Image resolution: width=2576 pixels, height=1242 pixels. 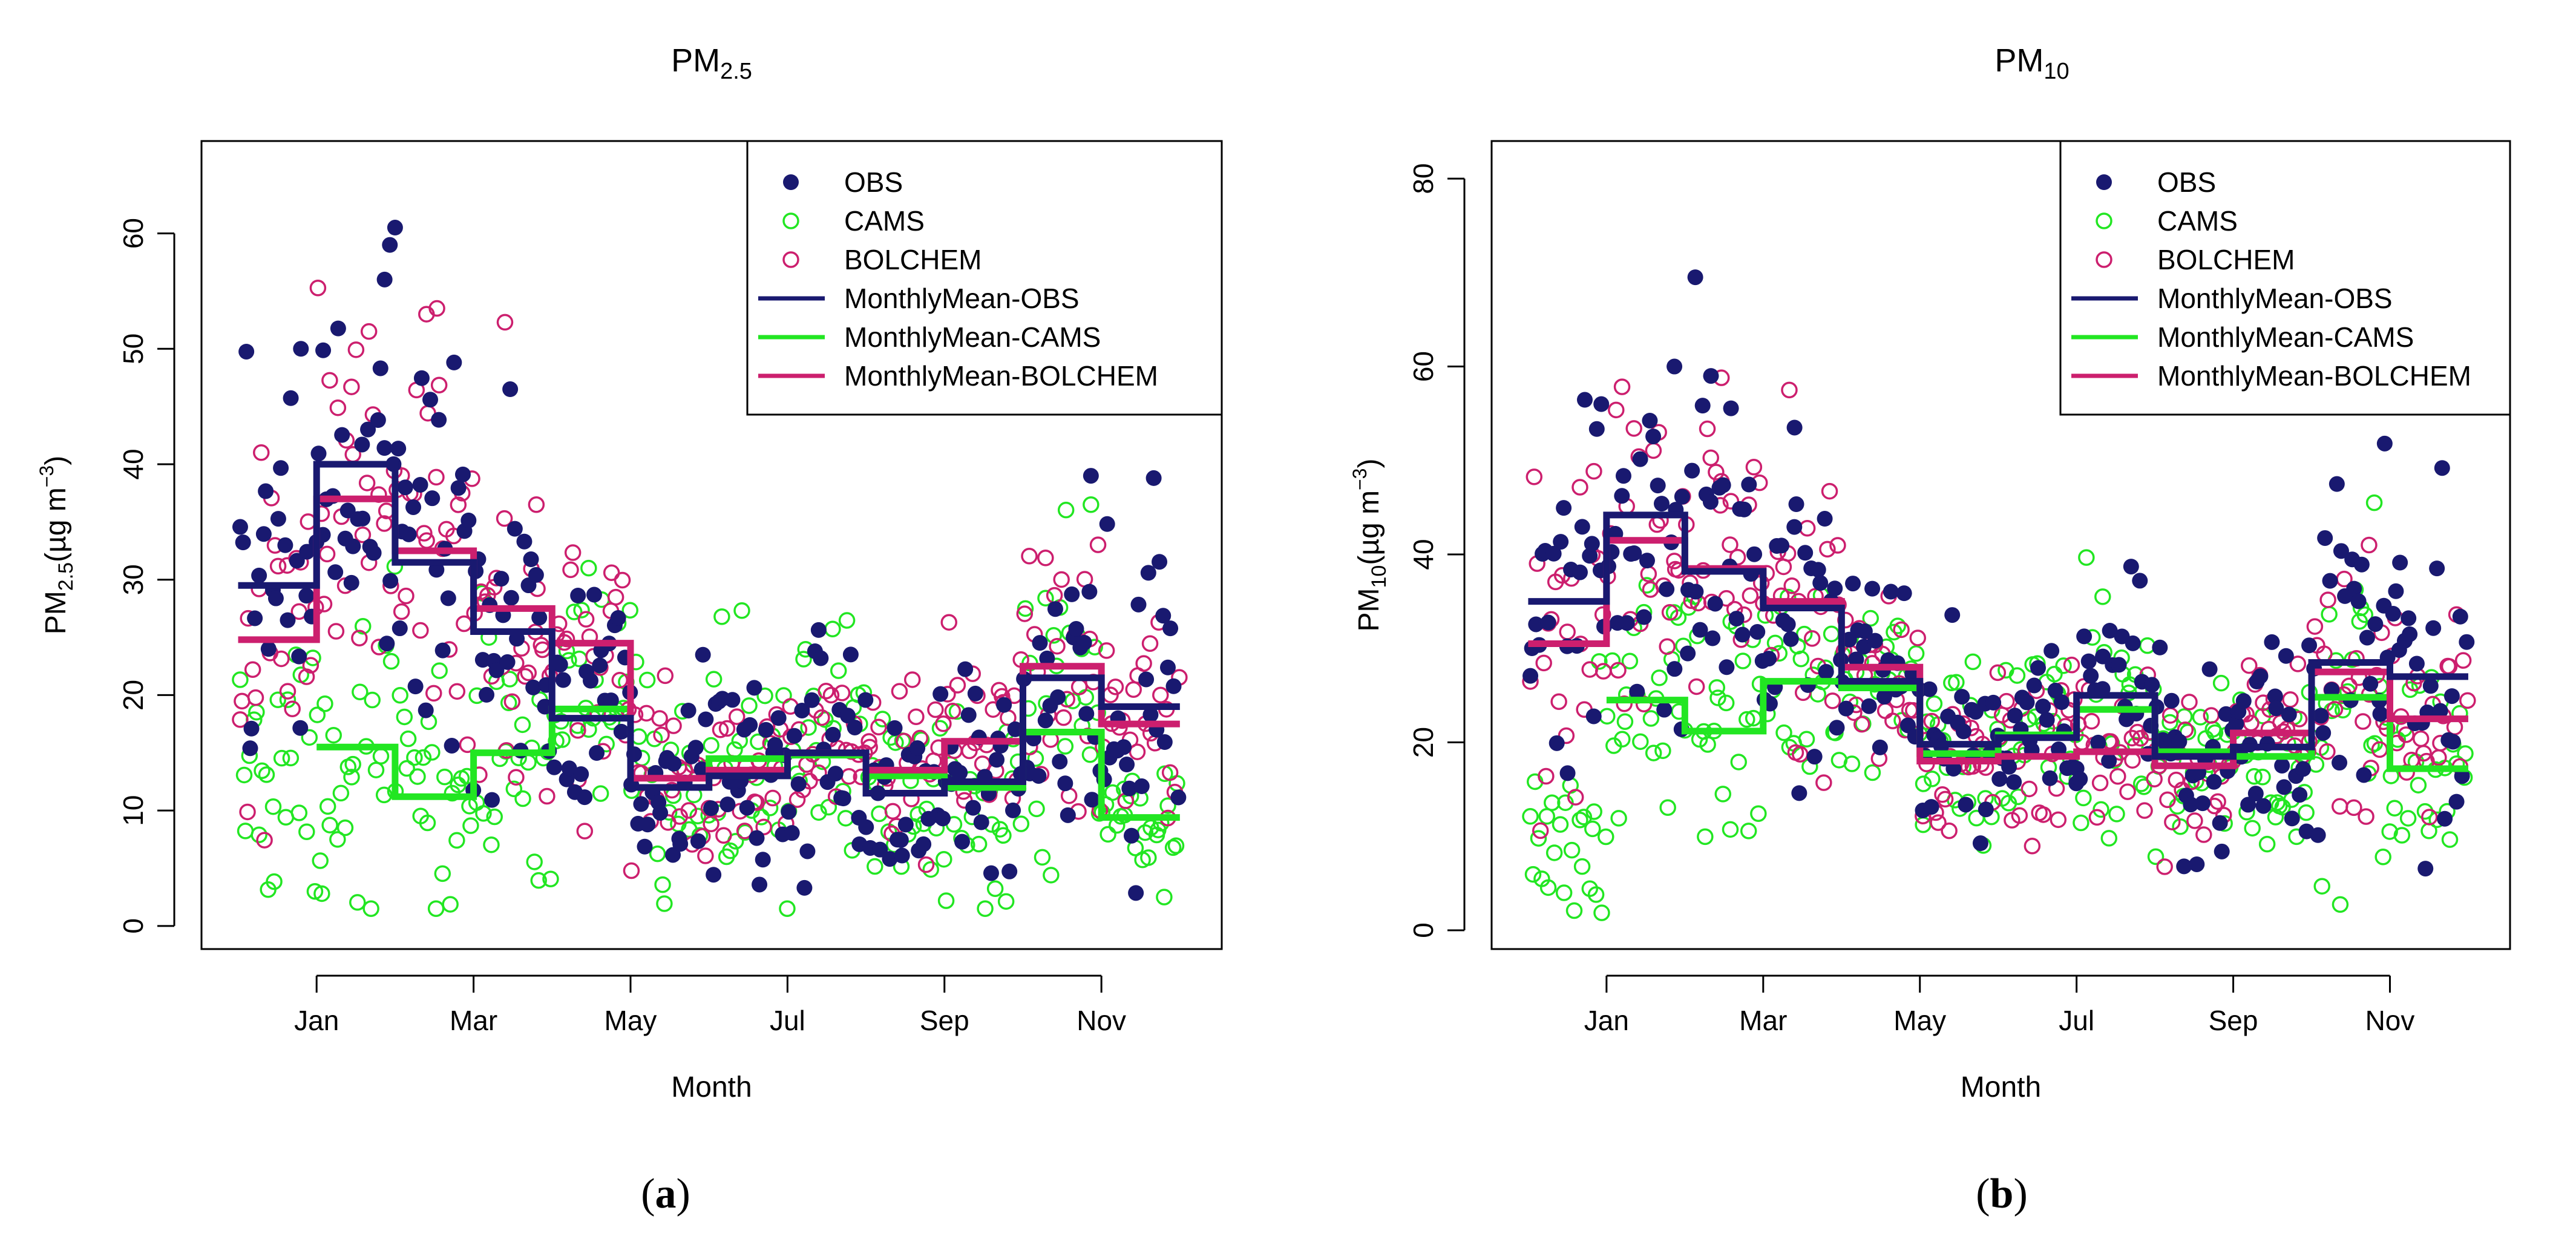 I want to click on panel-caption: (a), so click(x=665, y=1194).